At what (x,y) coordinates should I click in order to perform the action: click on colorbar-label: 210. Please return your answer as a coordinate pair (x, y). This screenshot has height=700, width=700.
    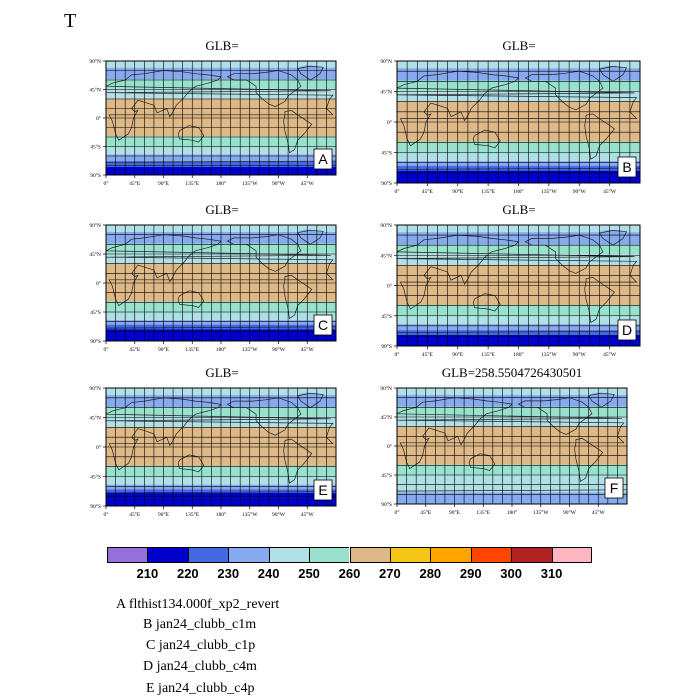
    Looking at the image, I should click on (147, 573).